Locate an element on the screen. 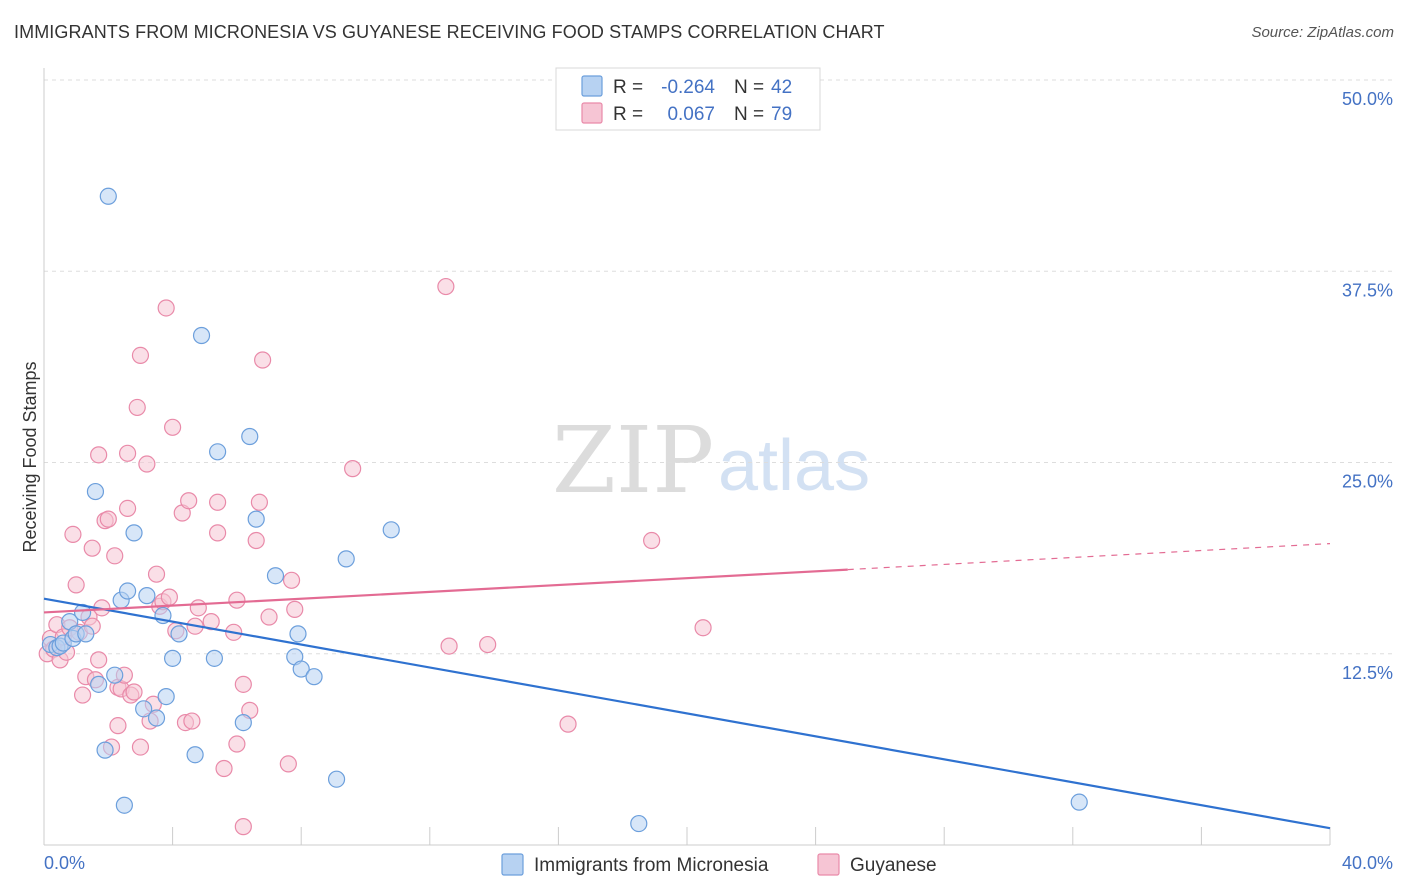  bottom-legend-label-guyanese: Guyanese is located at coordinates (893, 865).